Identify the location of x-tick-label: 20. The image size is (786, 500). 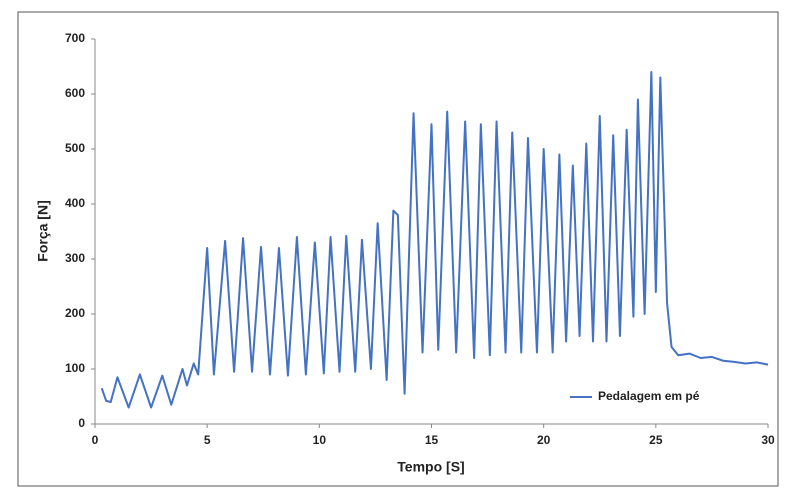
(544, 440).